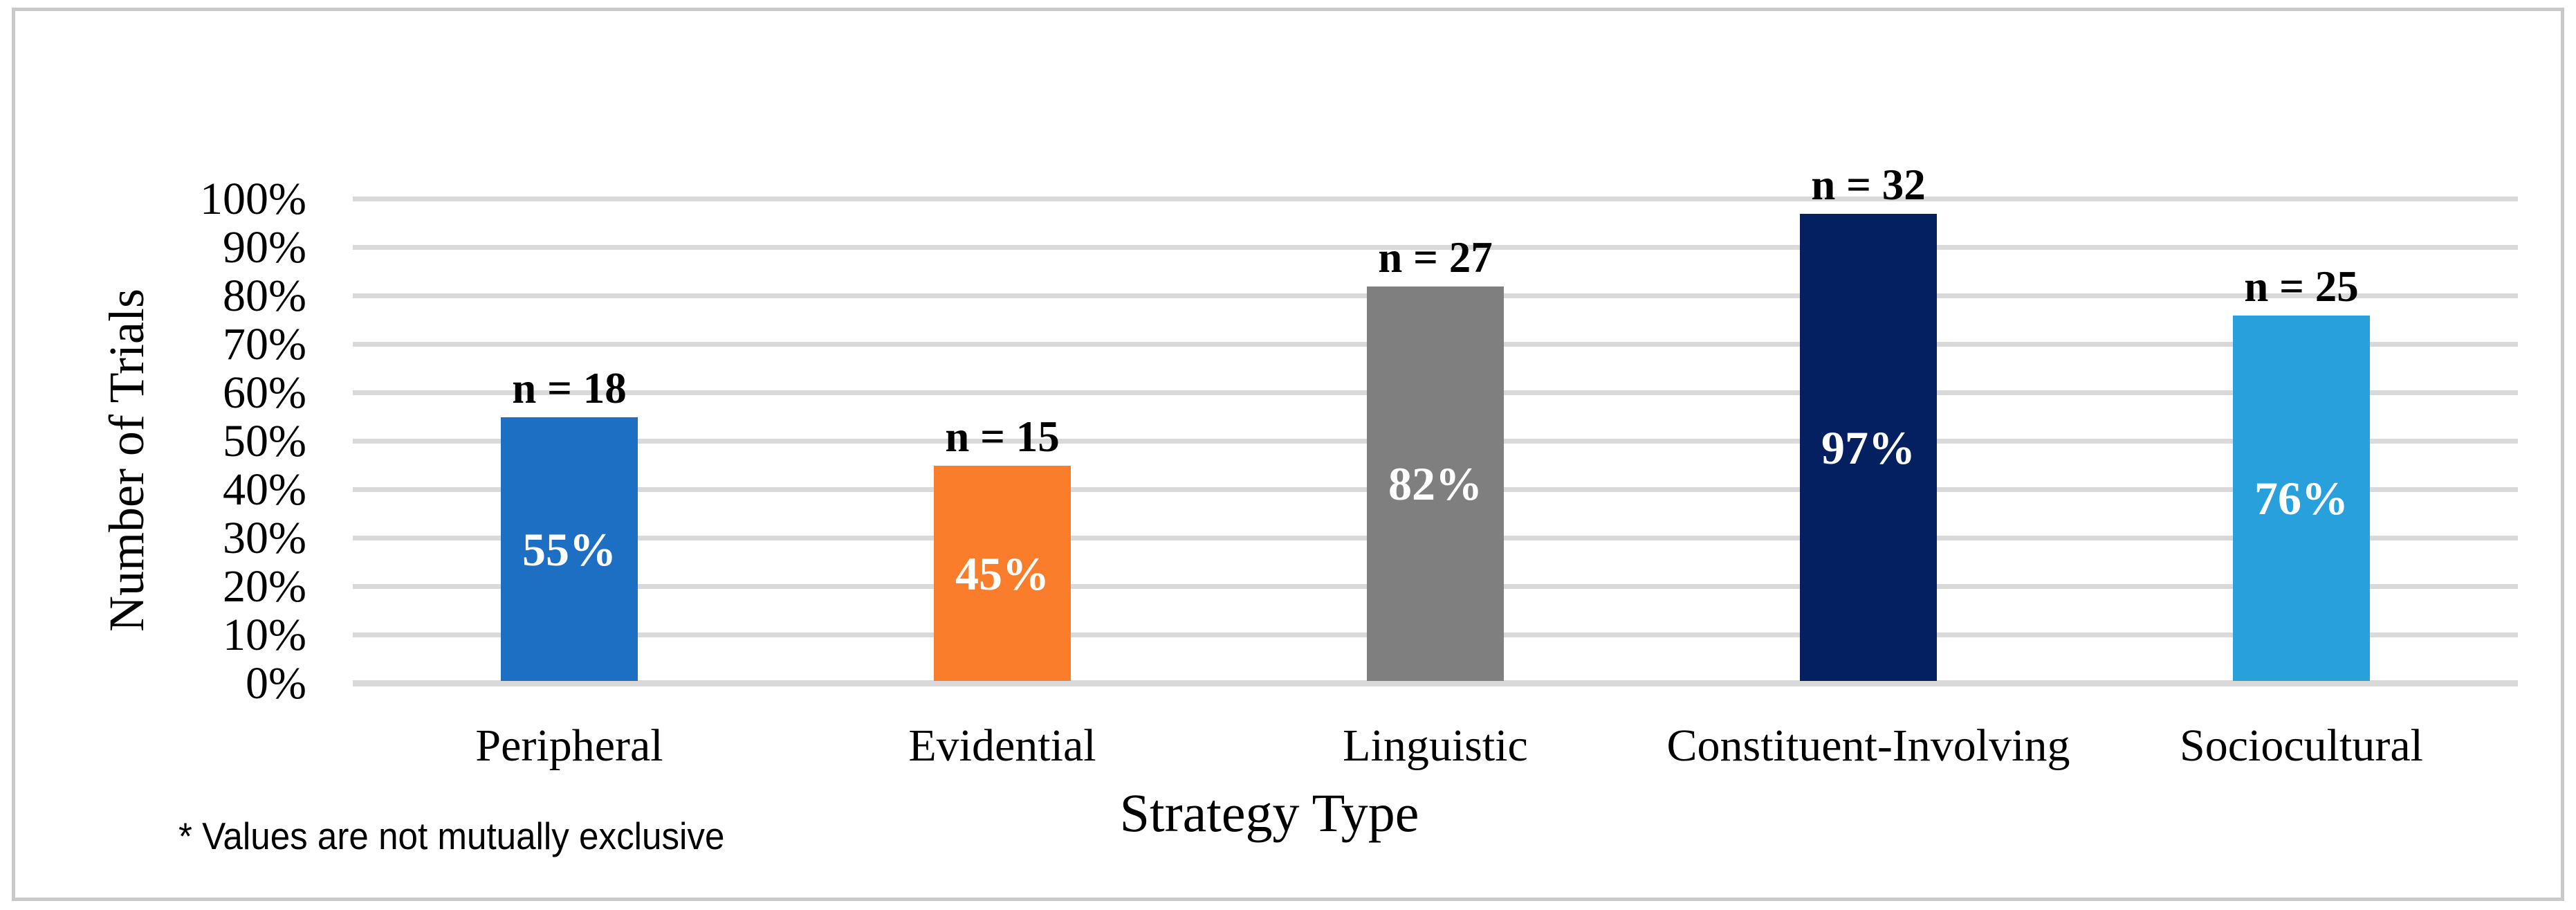  What do you see at coordinates (264, 344) in the screenshot?
I see `y-tick-label: 70%` at bounding box center [264, 344].